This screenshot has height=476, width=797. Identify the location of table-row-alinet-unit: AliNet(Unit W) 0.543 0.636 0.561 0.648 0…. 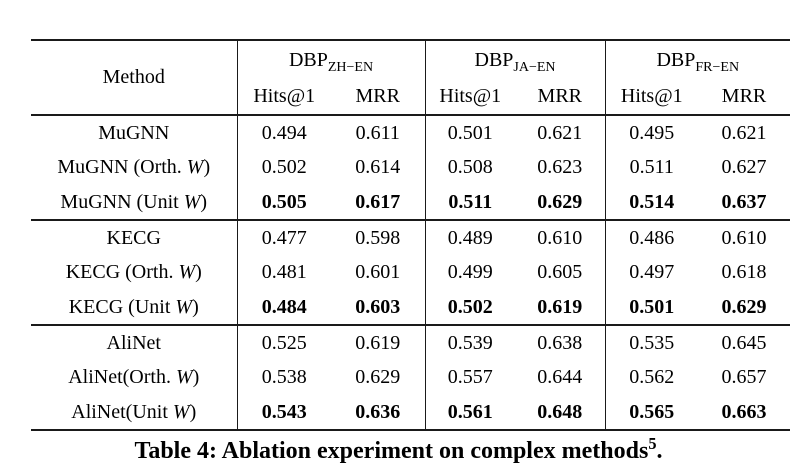
(411, 413).